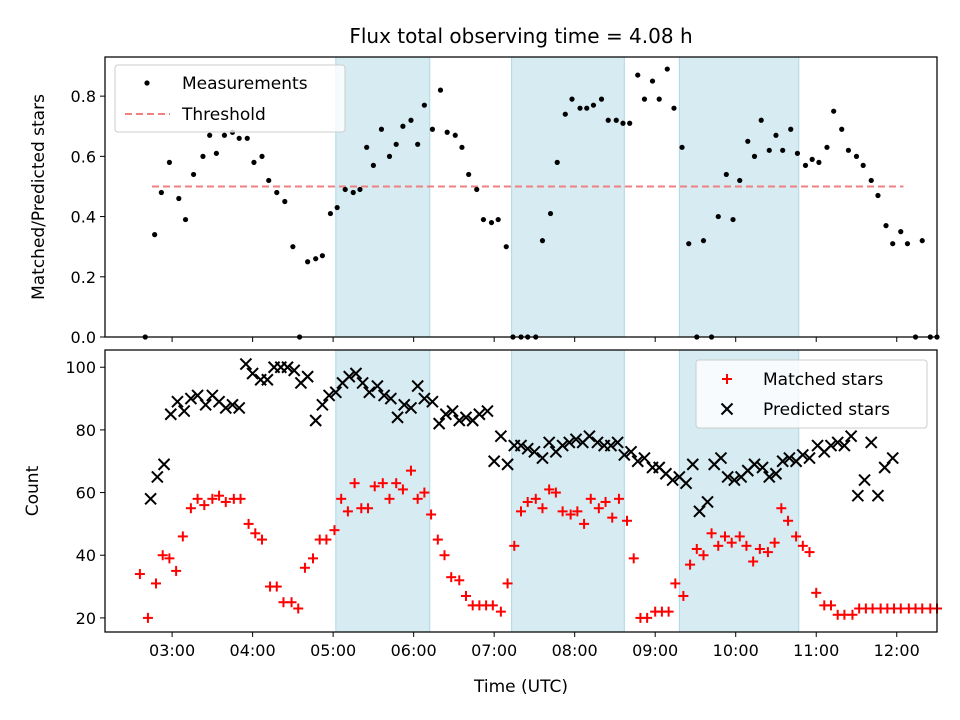 This screenshot has width=960, height=720. I want to click on bottom-legend: Matched stars Predicted stars, so click(811, 394).